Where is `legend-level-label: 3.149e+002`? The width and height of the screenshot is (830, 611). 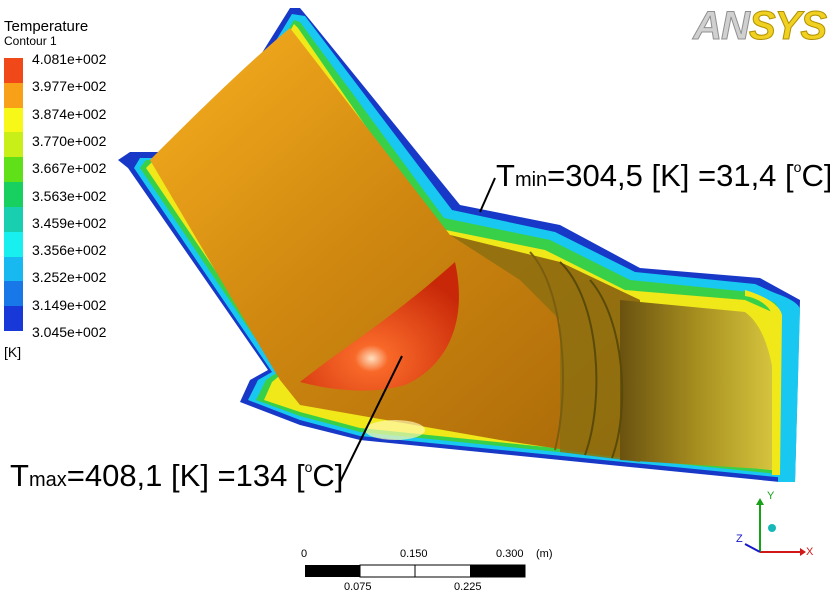
legend-level-label: 3.149e+002 is located at coordinates (69, 304).